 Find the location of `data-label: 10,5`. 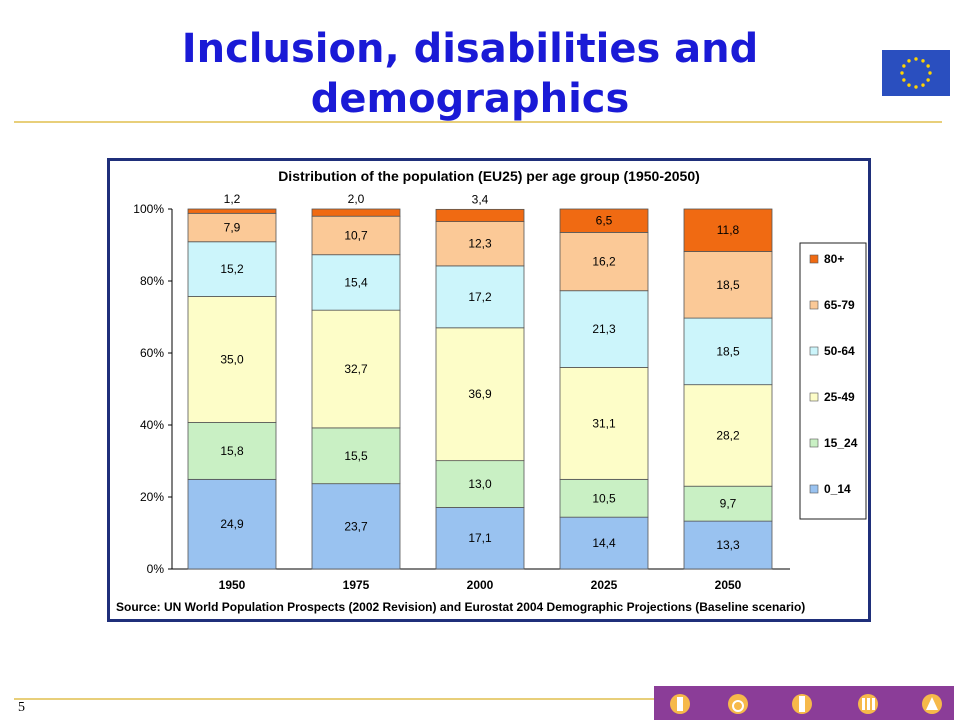

data-label: 10,5 is located at coordinates (604, 498).